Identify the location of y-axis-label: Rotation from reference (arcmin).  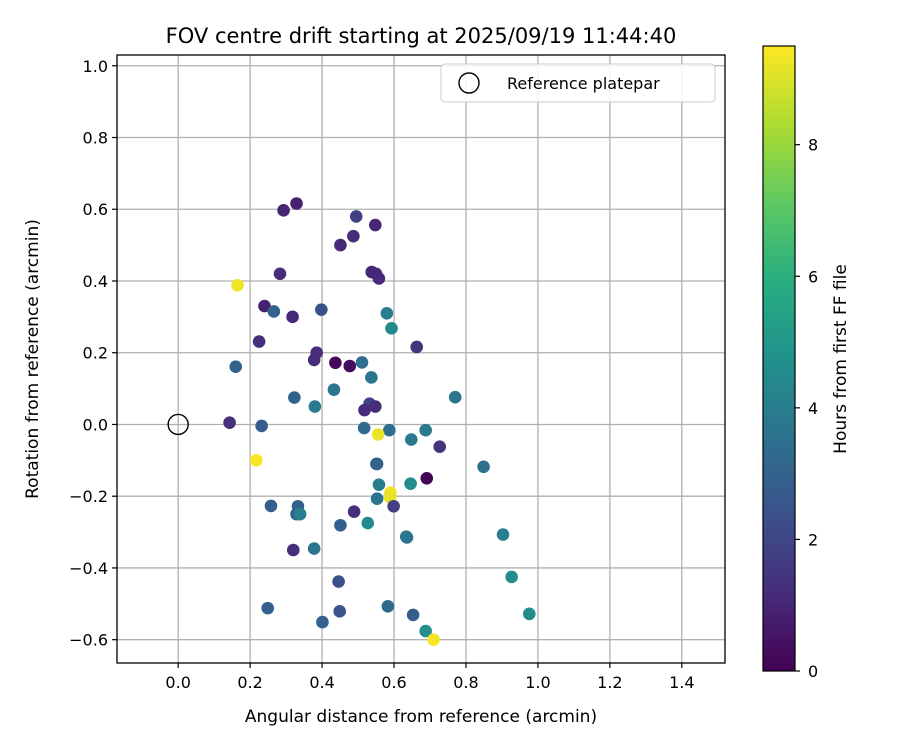
(33, 359).